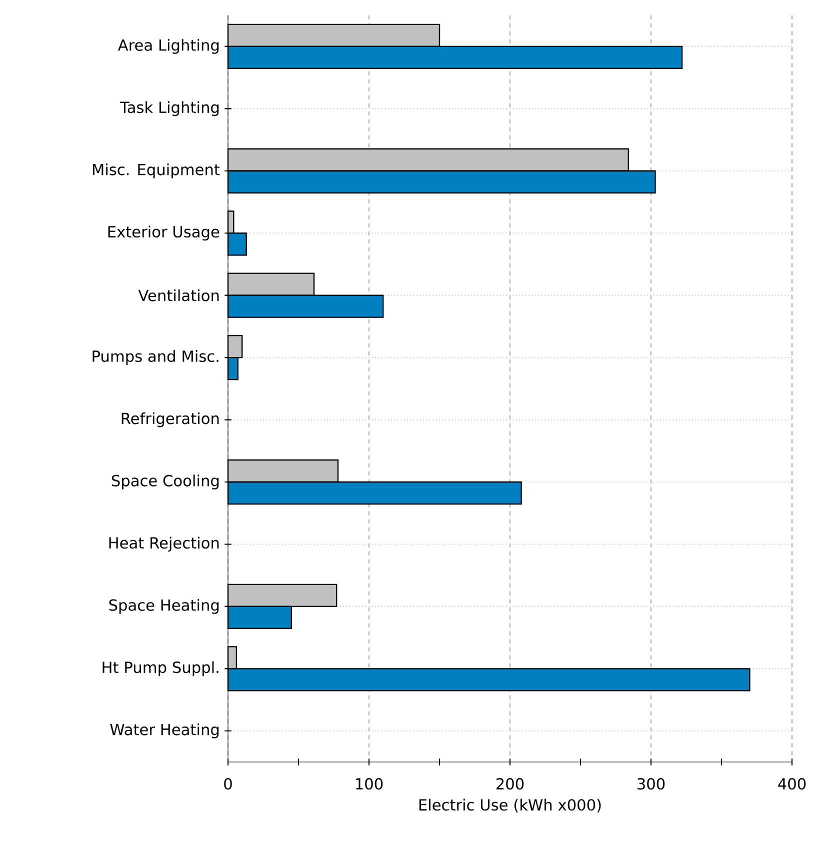 The height and width of the screenshot is (852, 817). What do you see at coordinates (168, 46) in the screenshot?
I see `y-tick-label: Area Lighting` at bounding box center [168, 46].